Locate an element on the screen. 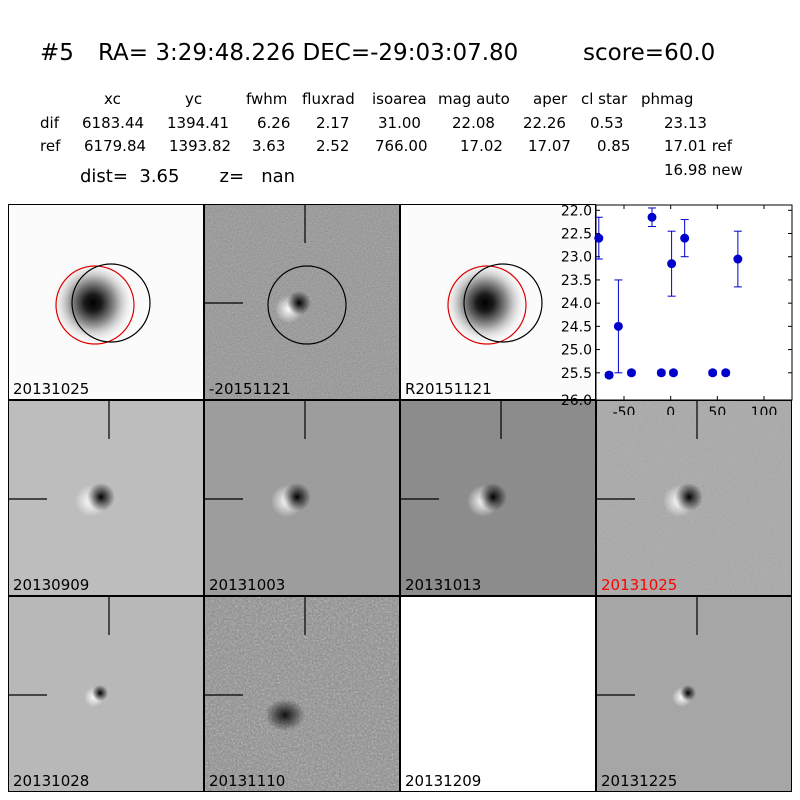 This screenshot has width=800, height=800. table-cell: 17.01 ref is located at coordinates (698, 146).